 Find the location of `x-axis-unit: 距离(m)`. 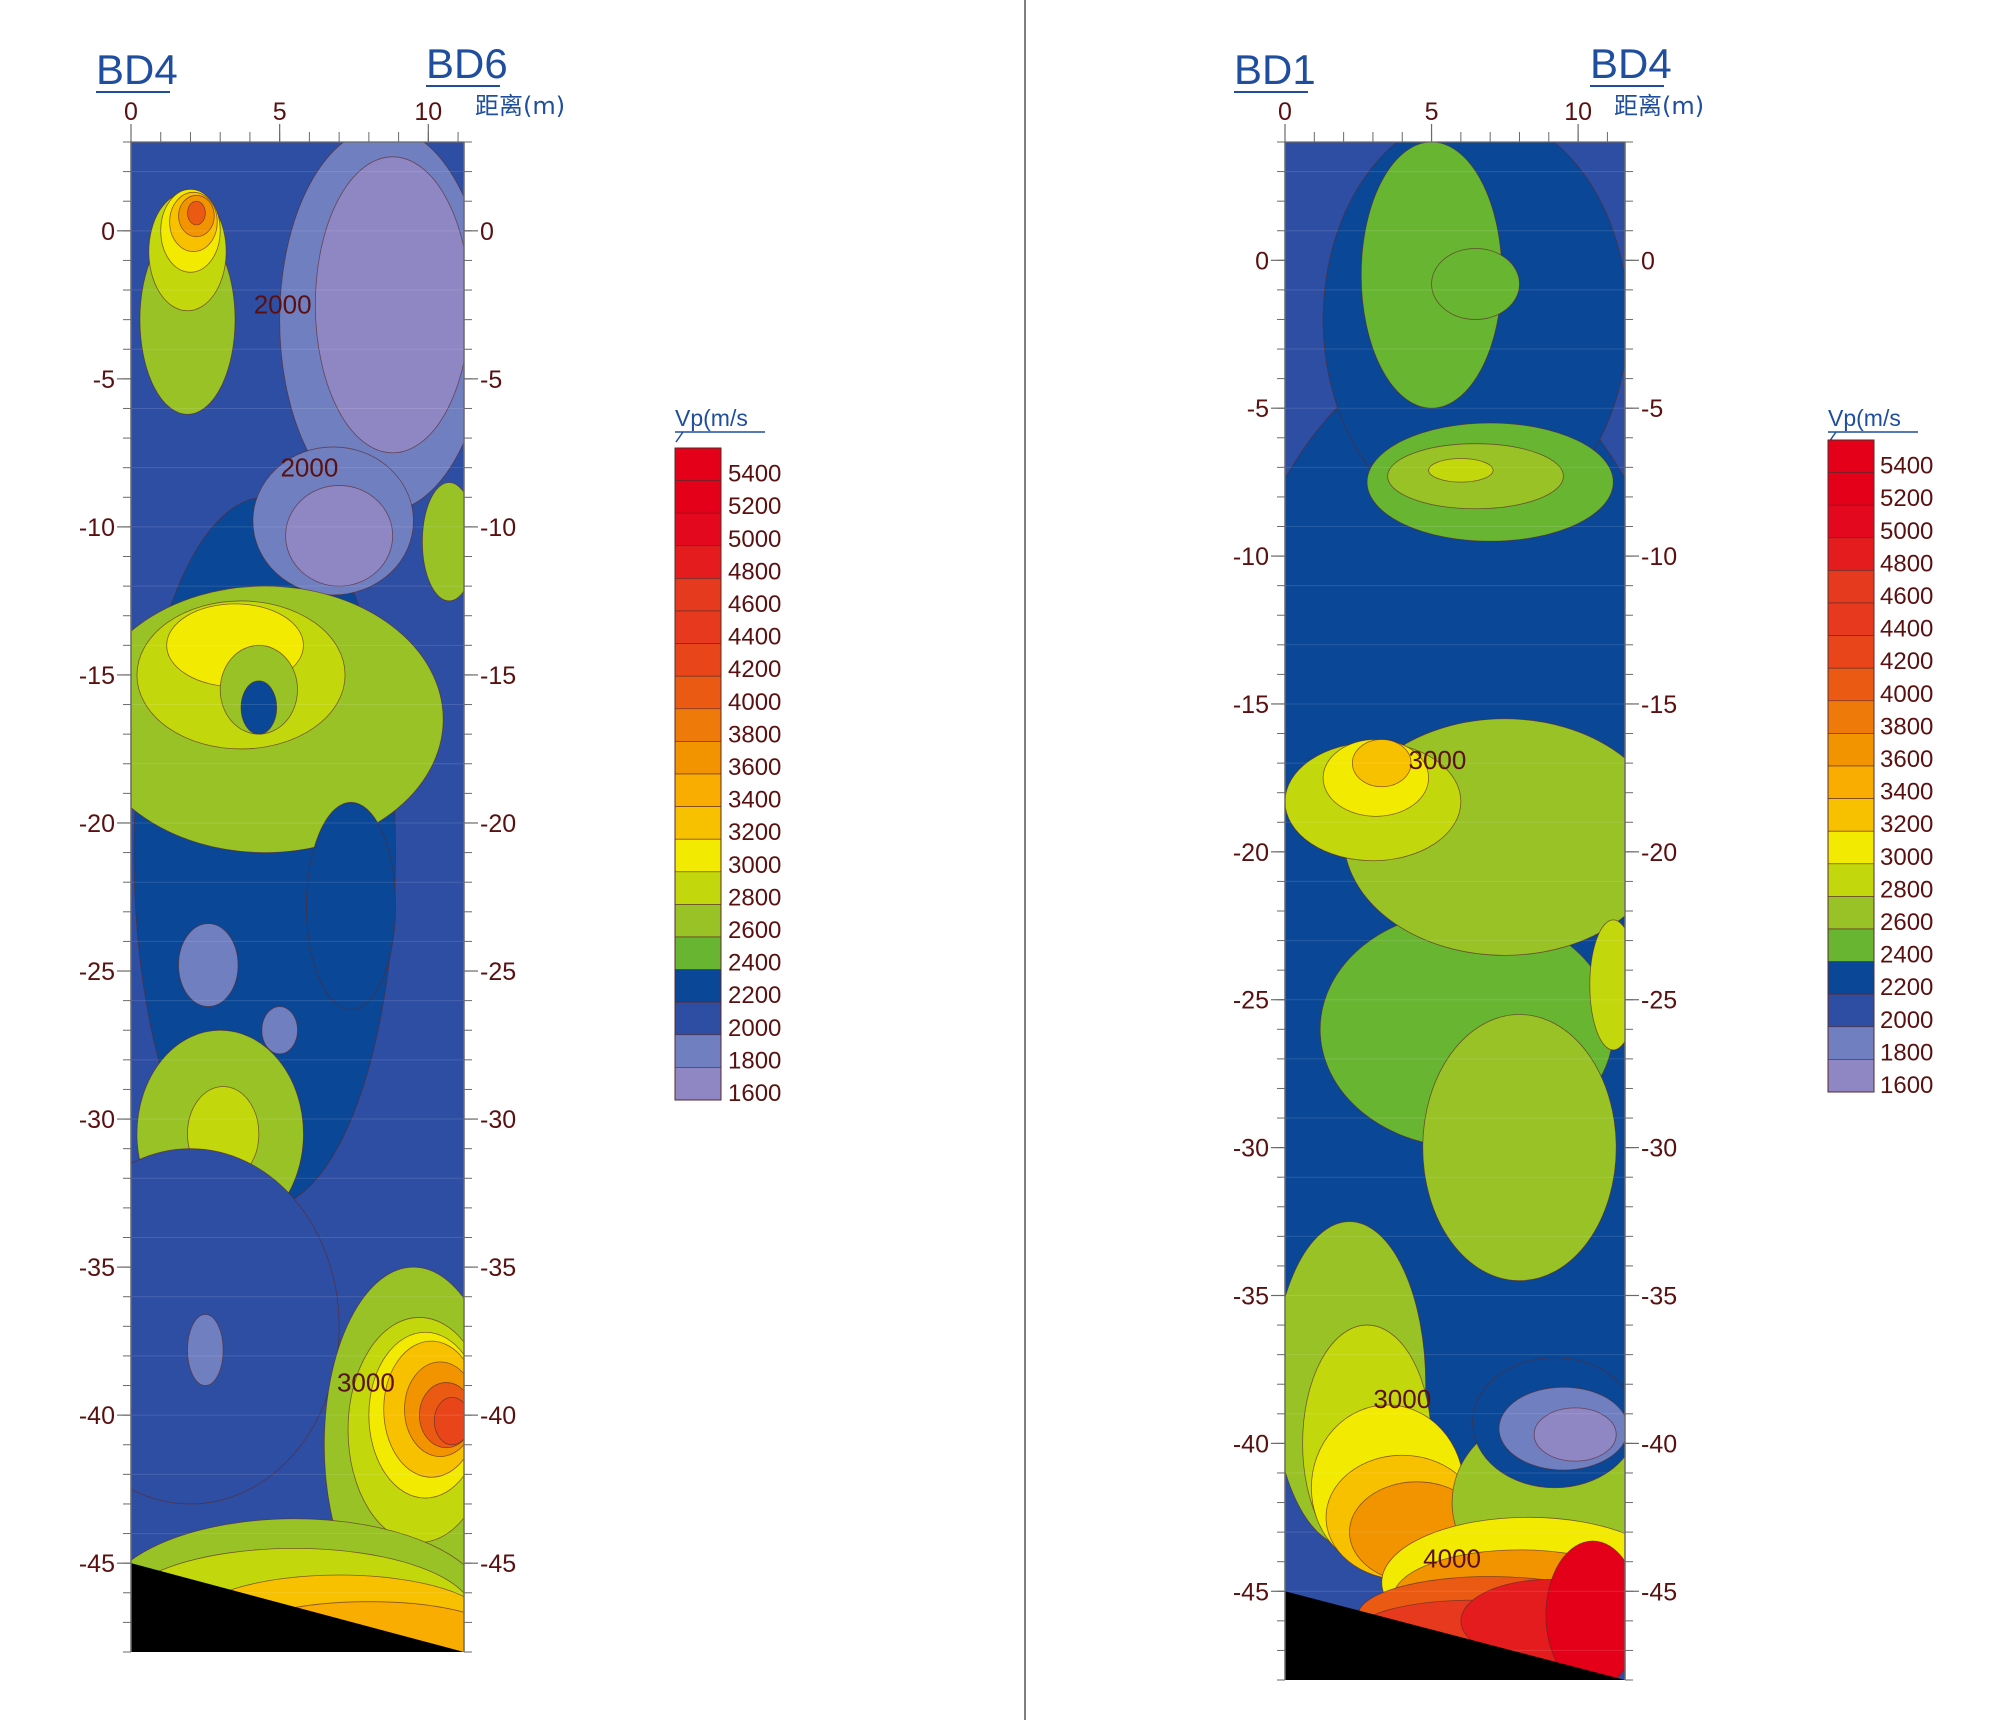

x-axis-unit: 距离(m) is located at coordinates (520, 106).